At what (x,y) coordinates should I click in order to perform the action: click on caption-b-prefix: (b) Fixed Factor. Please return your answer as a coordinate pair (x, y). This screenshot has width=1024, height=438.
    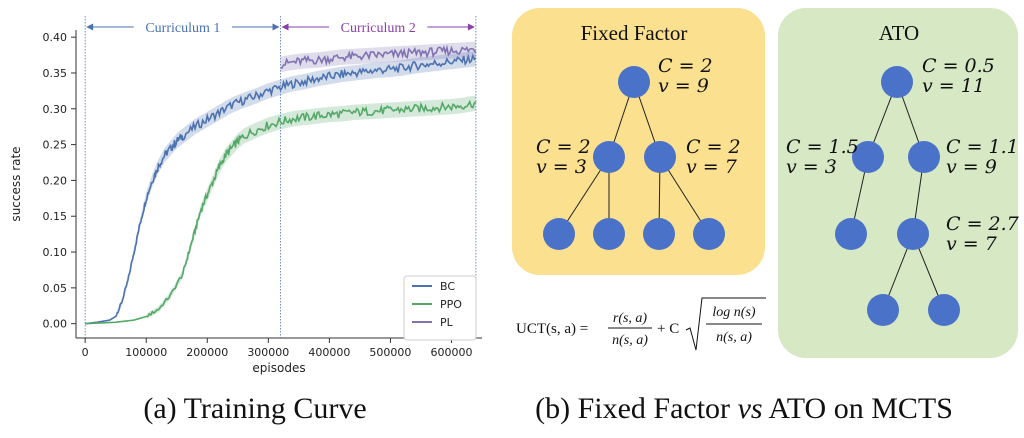
    Looking at the image, I should click on (636, 408).